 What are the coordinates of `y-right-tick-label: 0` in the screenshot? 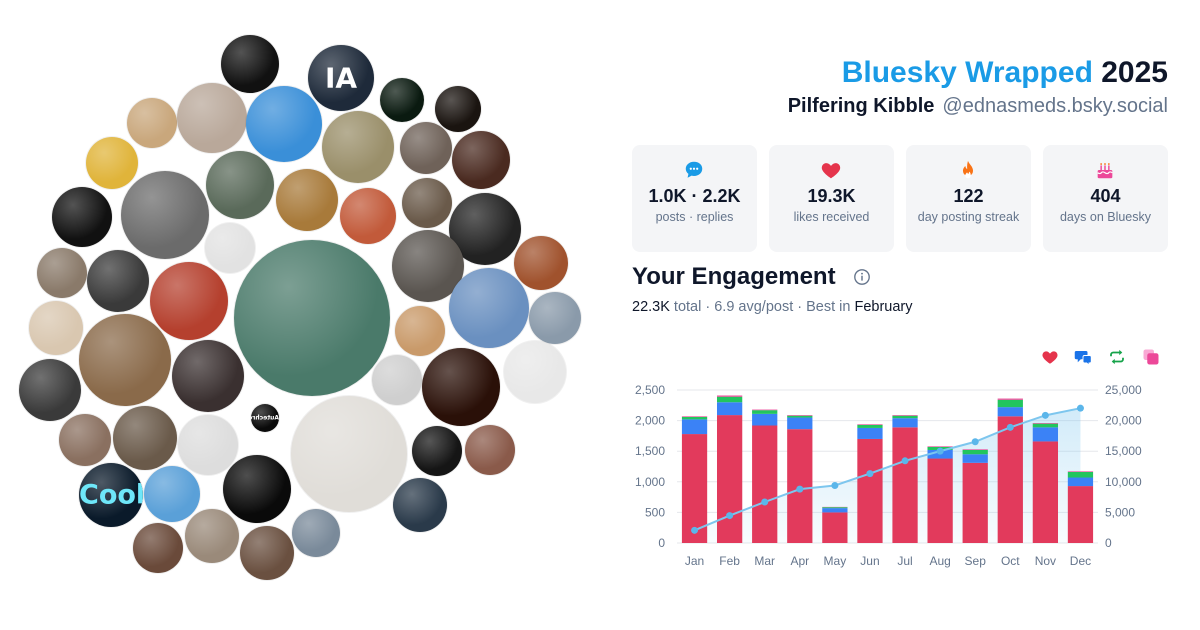 It's located at (1108, 543).